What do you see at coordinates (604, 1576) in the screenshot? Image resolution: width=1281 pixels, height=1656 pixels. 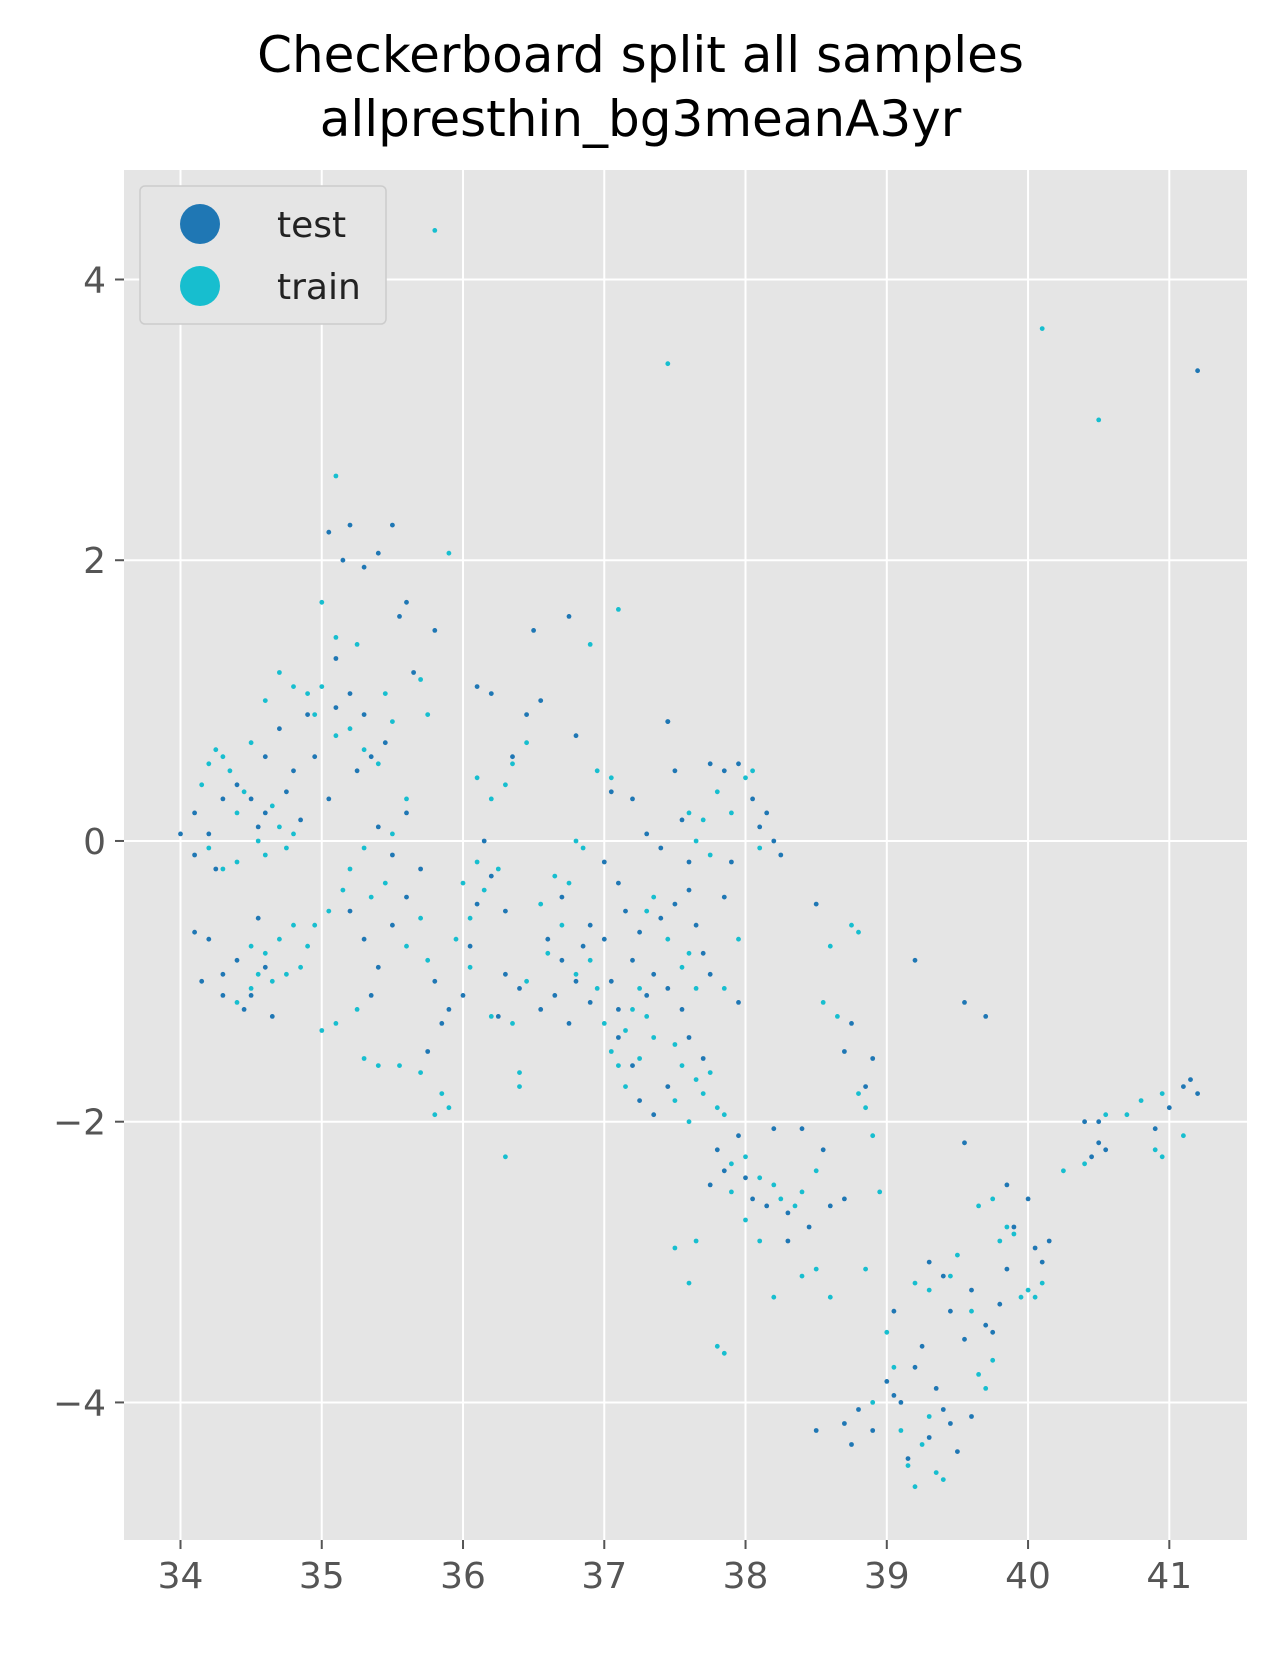 I see `x-tick-label: 37` at bounding box center [604, 1576].